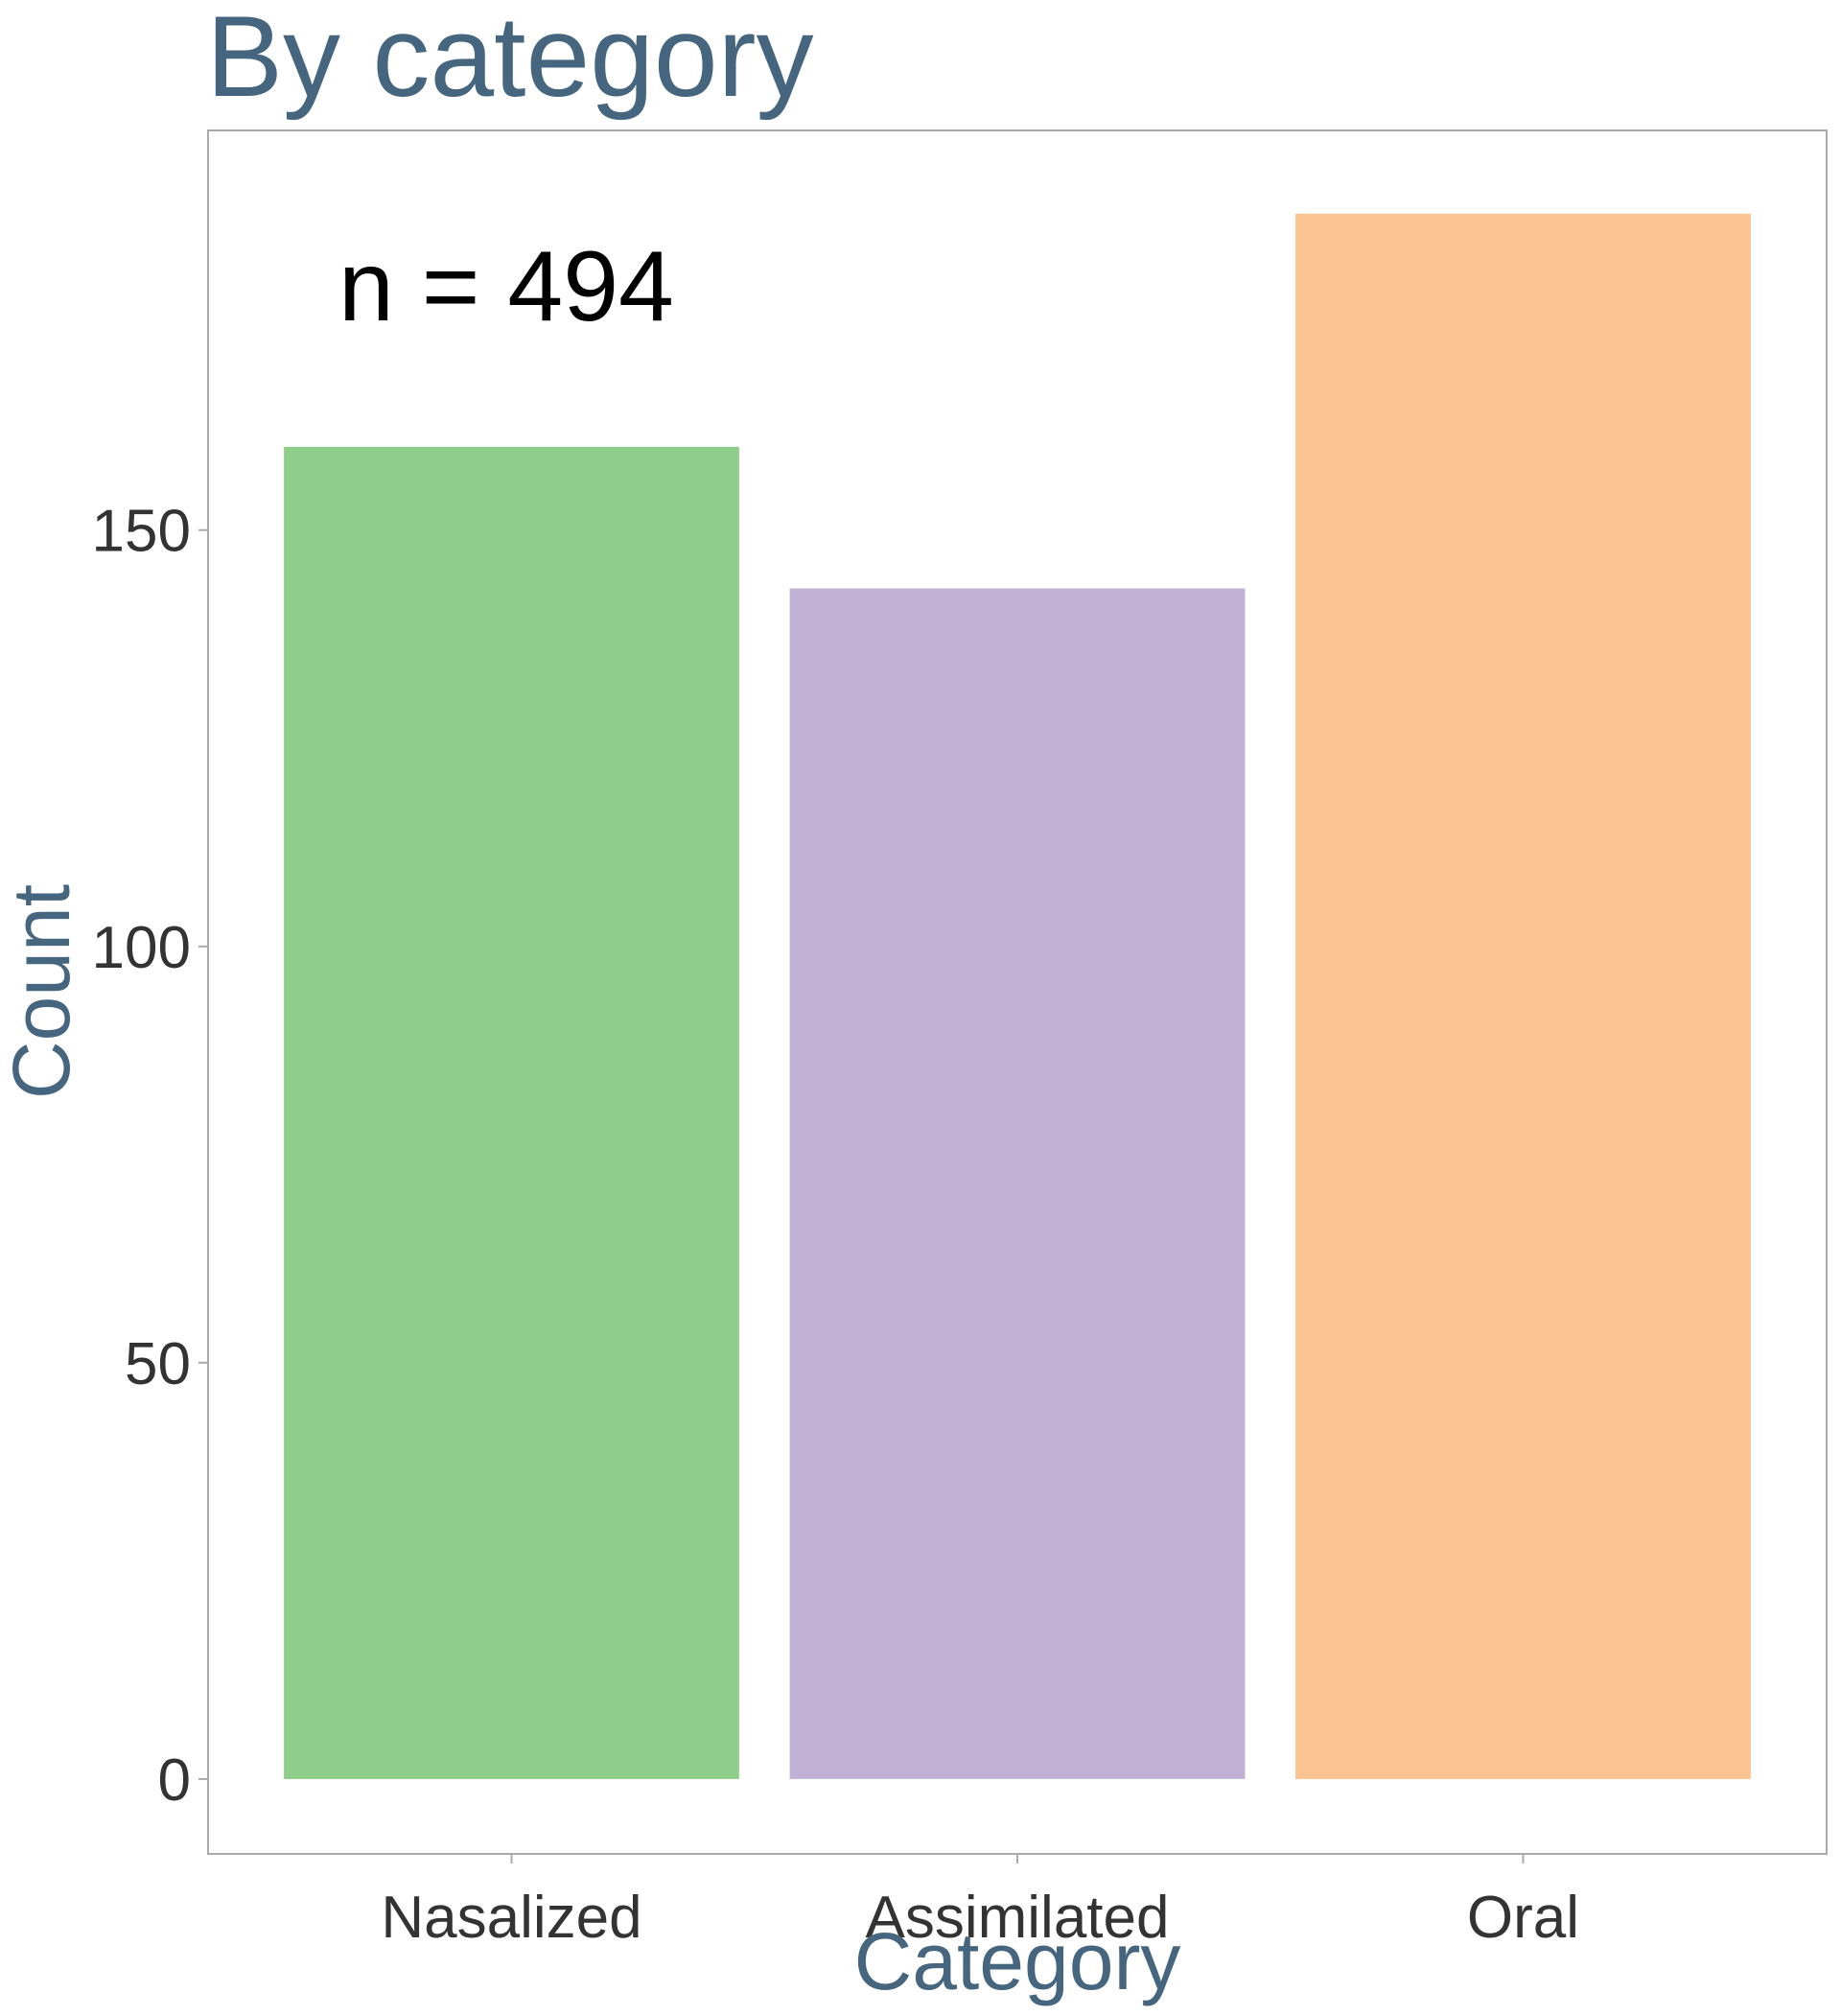  I want to click on y-tick-label: 0, so click(174, 1781).